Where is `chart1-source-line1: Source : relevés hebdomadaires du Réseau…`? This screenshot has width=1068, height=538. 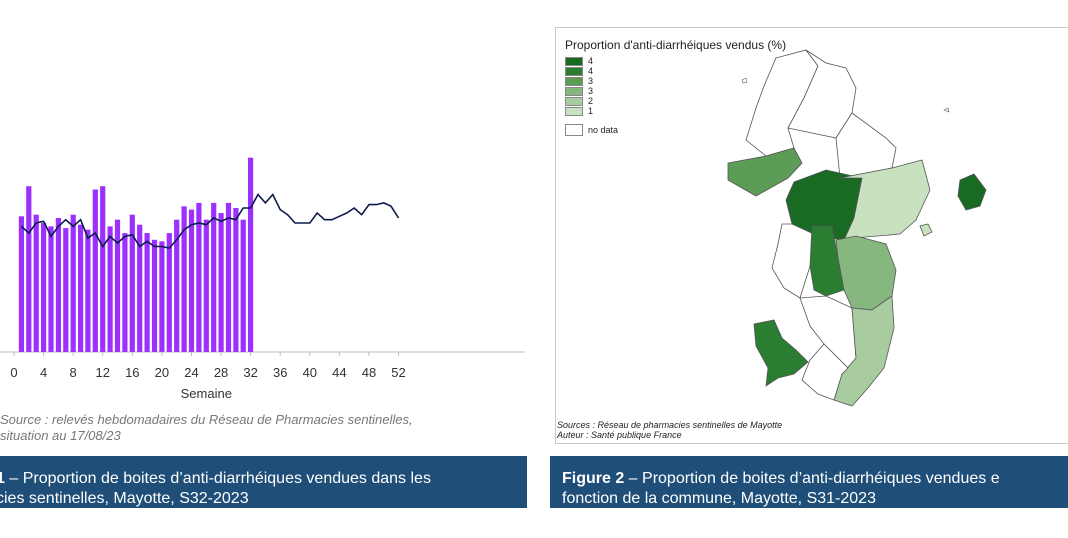 chart1-source-line1: Source : relevés hebdomadaires du Réseau… is located at coordinates (206, 419).